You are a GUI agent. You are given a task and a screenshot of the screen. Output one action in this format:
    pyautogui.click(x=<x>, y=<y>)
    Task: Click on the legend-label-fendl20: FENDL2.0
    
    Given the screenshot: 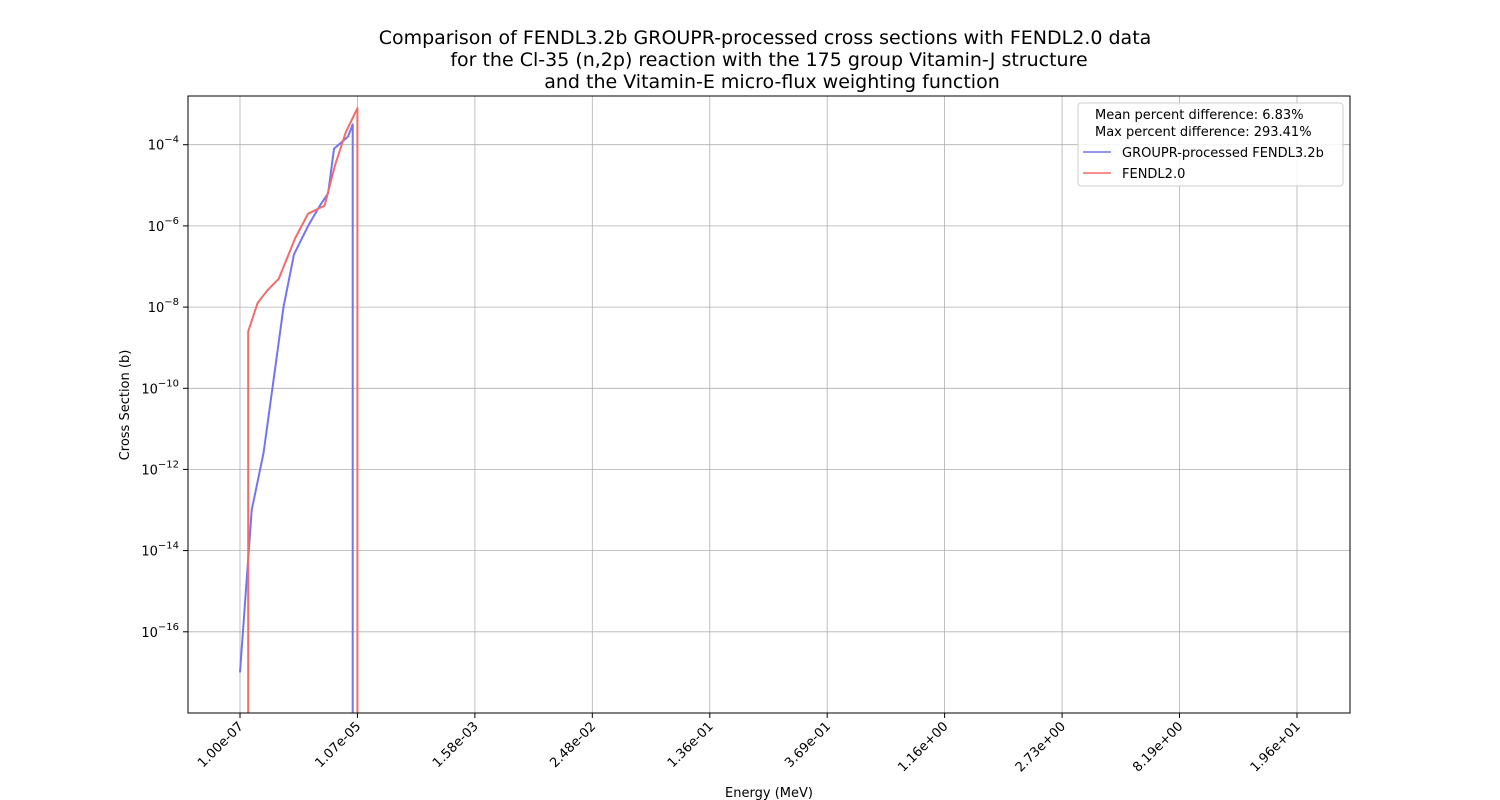 What is the action you would take?
    pyautogui.click(x=1153, y=174)
    